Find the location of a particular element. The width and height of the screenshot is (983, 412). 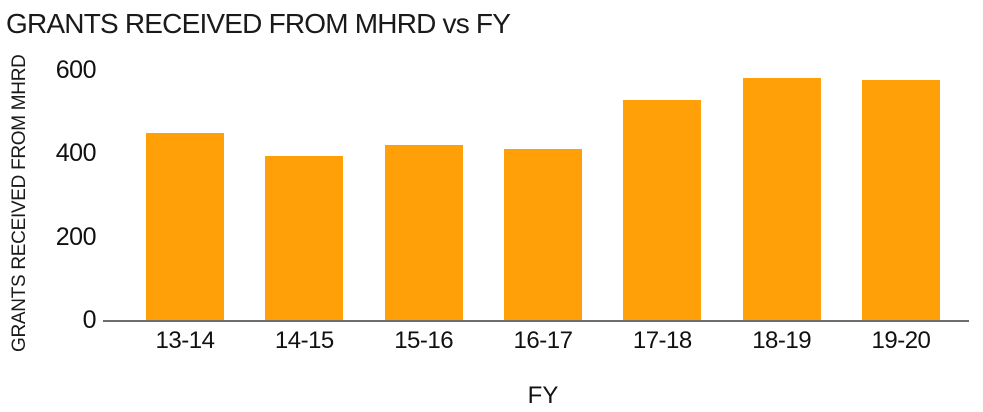

x-axis-title: FY is located at coordinates (543, 395).